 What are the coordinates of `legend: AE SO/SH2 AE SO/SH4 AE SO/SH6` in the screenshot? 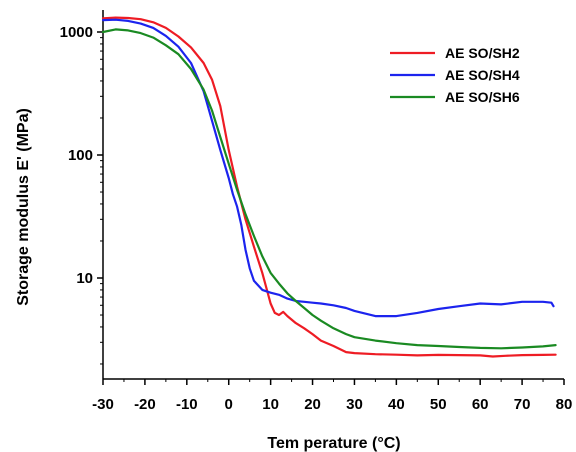 It's located at (455, 75).